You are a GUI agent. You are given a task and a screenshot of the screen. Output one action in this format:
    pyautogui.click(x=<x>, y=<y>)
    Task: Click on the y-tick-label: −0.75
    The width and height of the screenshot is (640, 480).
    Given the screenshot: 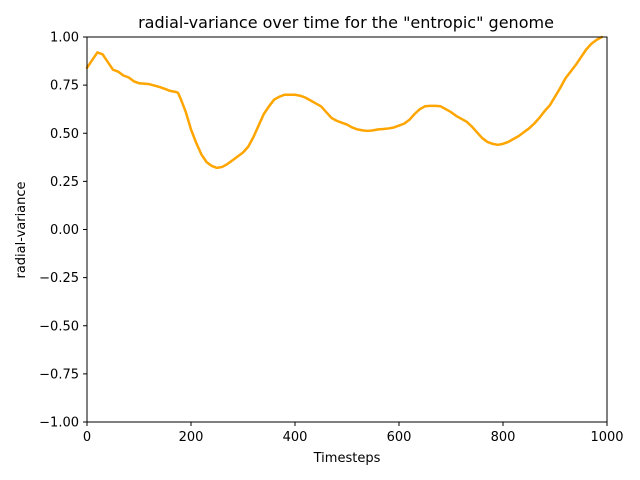 What is the action you would take?
    pyautogui.click(x=59, y=374)
    